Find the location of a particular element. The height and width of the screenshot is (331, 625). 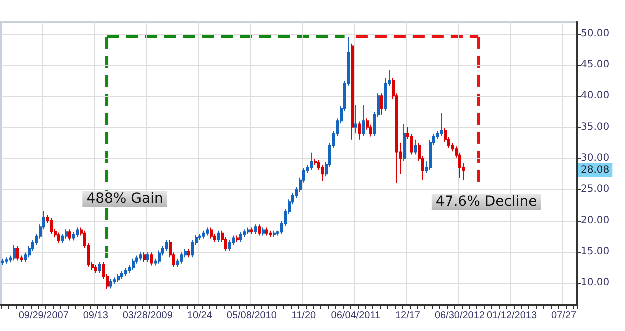

x-tick-label: 09/13 is located at coordinates (96, 316).